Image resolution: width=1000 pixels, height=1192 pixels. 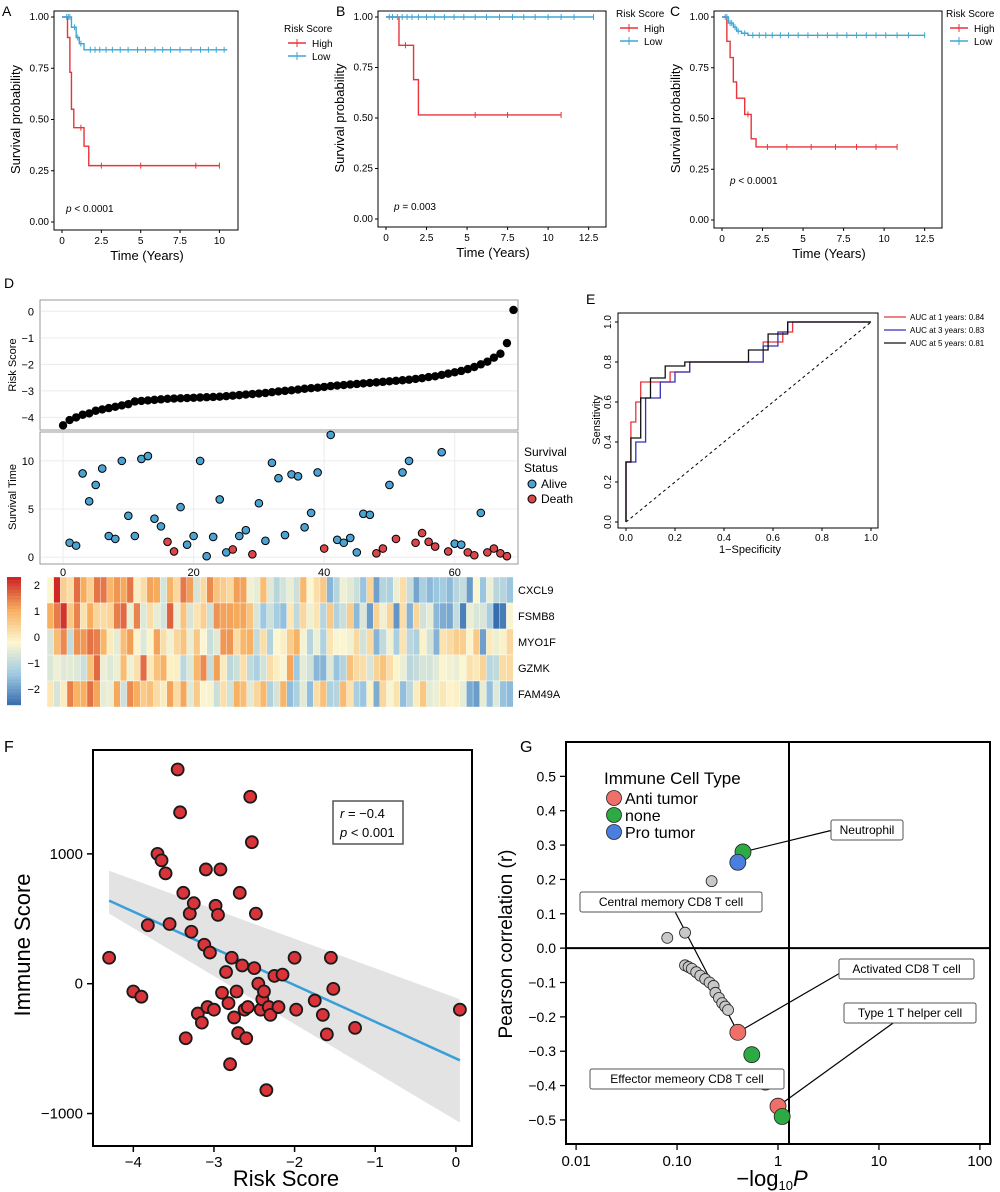 What do you see at coordinates (27, 392) in the screenshot?
I see `y-tick-label: −3` at bounding box center [27, 392].